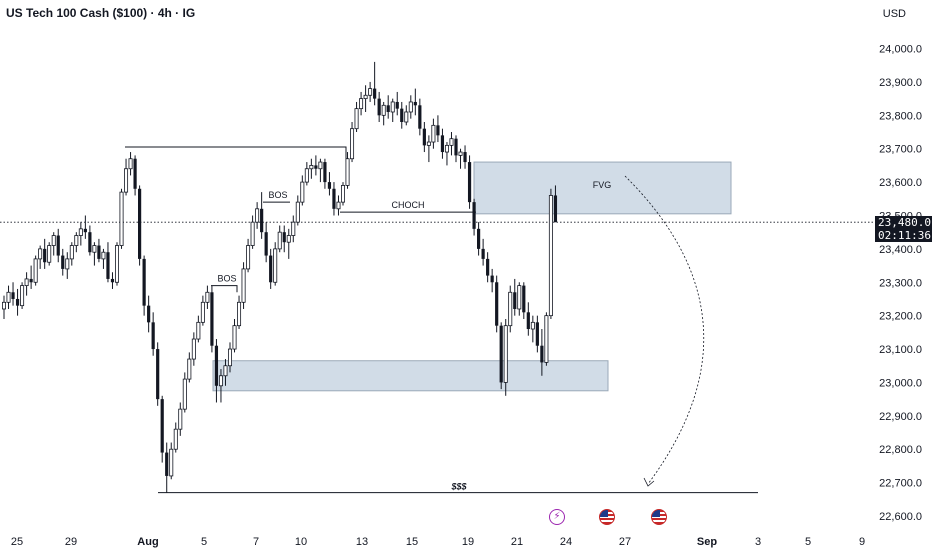 The height and width of the screenshot is (550, 932). Describe the element at coordinates (664, 330) in the screenshot. I see `projection-arc` at that location.